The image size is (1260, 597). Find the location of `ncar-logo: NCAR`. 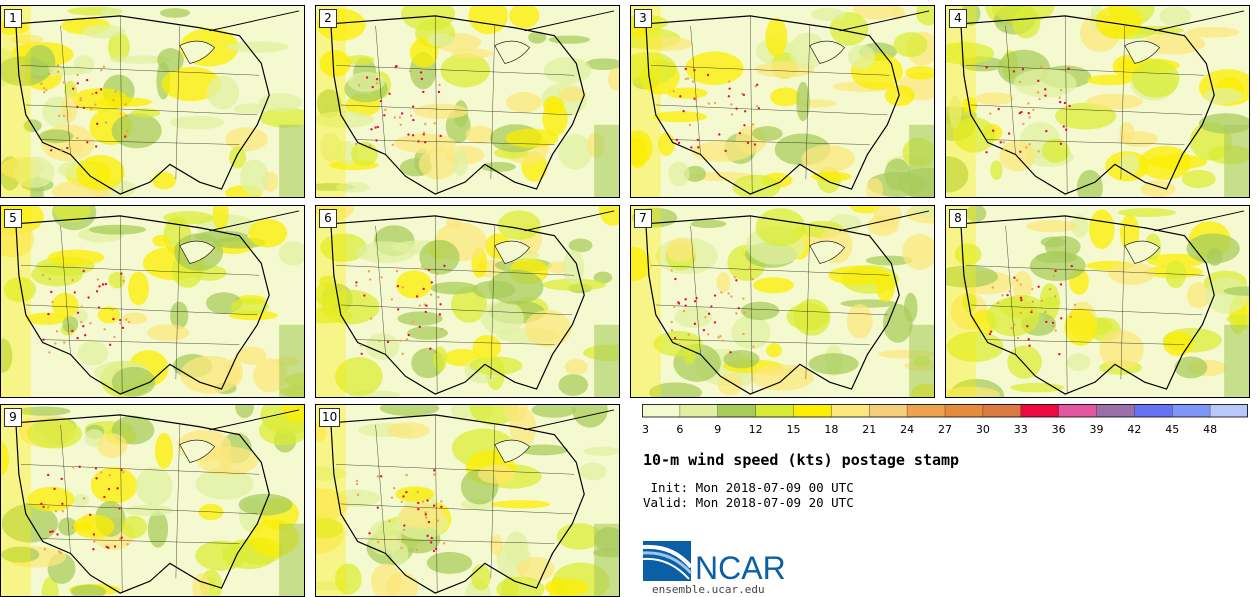

ncar-logo: NCAR is located at coordinates (714, 562).